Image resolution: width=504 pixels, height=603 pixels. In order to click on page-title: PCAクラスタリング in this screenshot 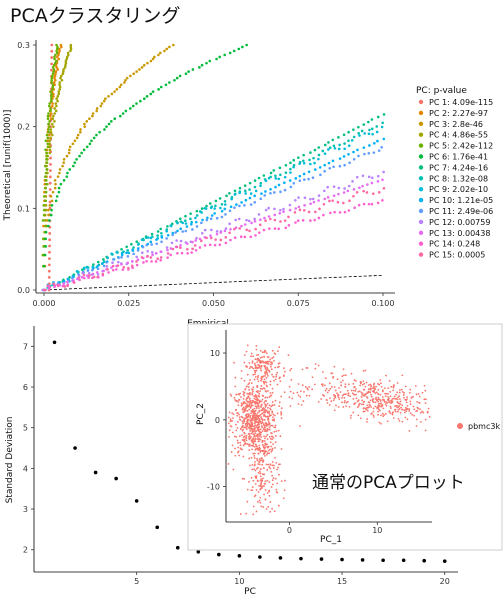, I will do `click(95, 16)`.